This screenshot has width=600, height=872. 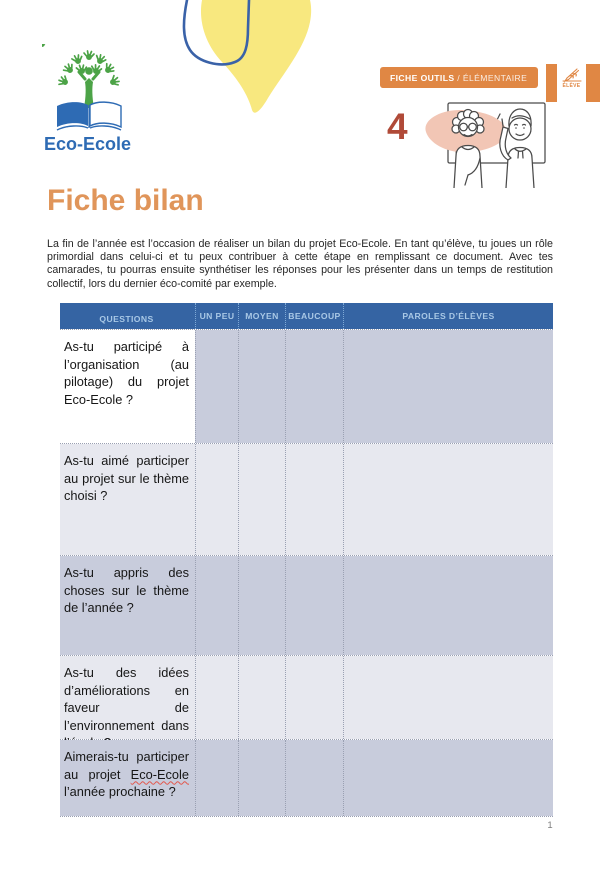 I want to click on spellcheck-word: Eco-Ecole, so click(x=159, y=774).